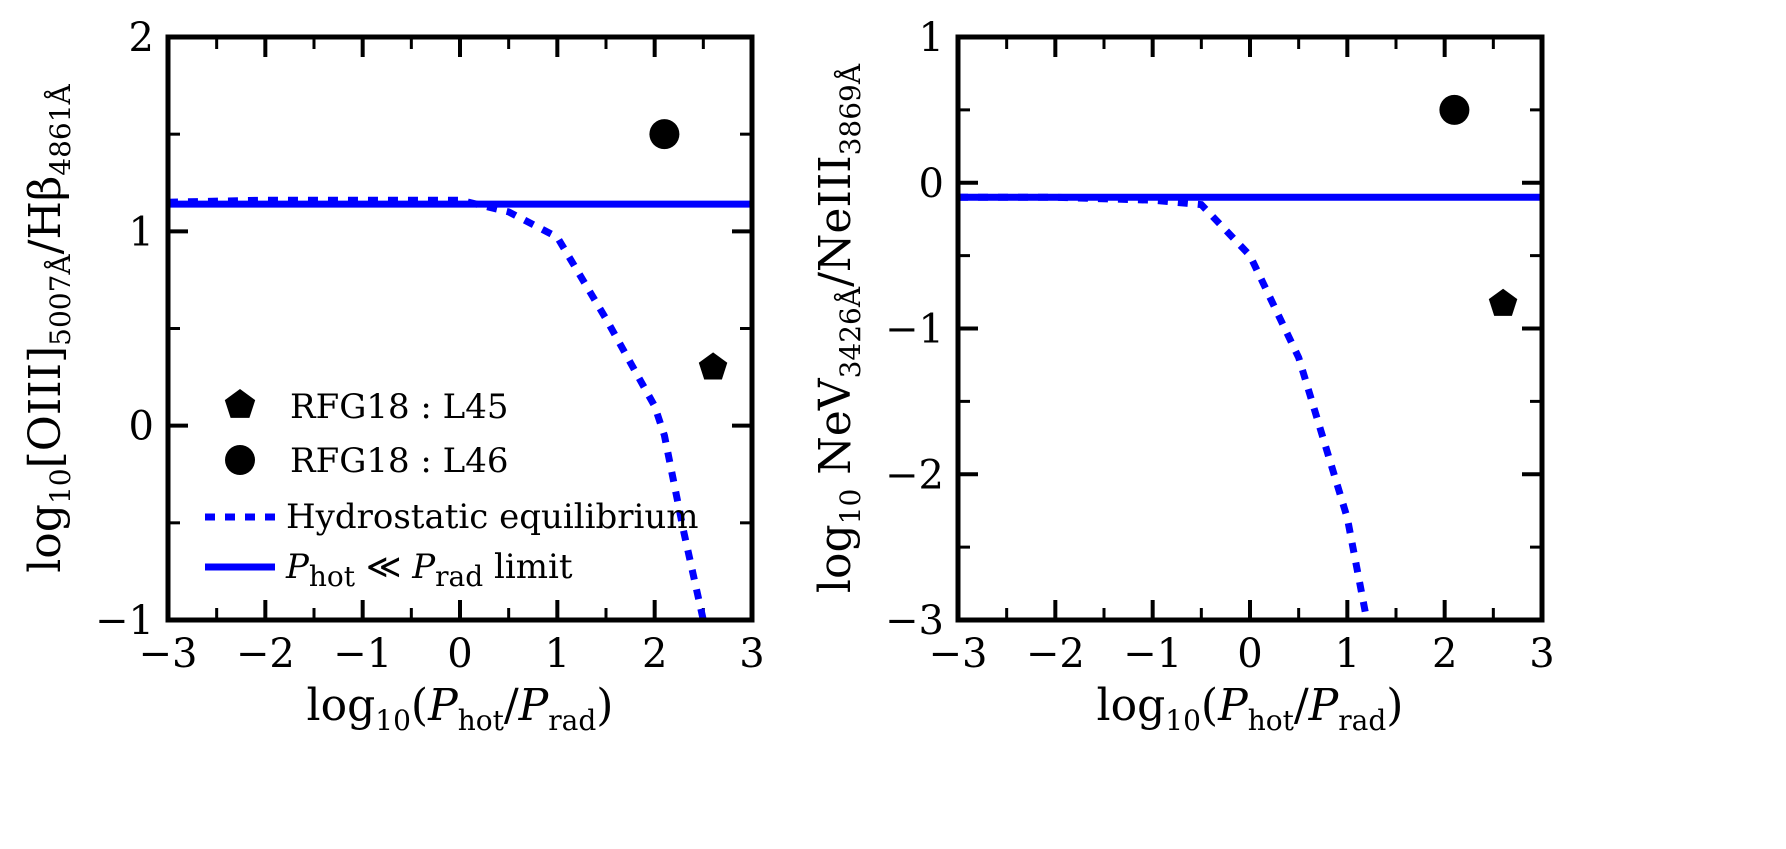 This screenshot has height=849, width=1786. I want to click on legend-label: Phot ≪ Prad limit, so click(429, 570).